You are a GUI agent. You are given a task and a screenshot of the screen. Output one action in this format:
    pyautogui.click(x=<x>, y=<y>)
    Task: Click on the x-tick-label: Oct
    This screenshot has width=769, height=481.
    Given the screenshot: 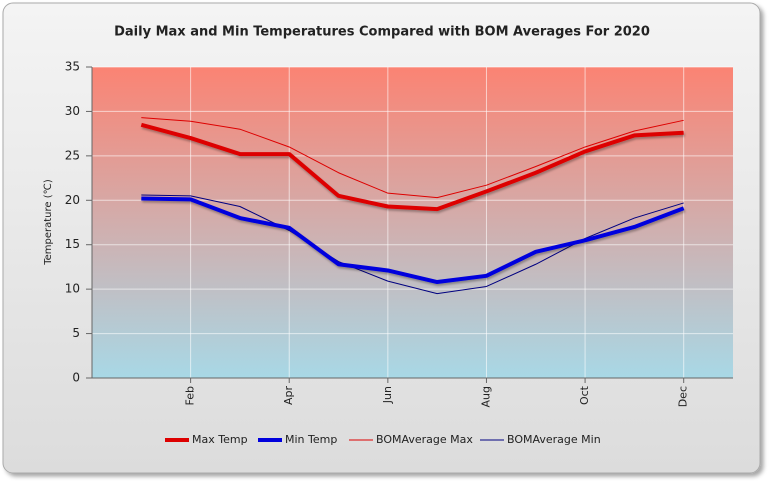 What is the action you would take?
    pyautogui.click(x=584, y=395)
    